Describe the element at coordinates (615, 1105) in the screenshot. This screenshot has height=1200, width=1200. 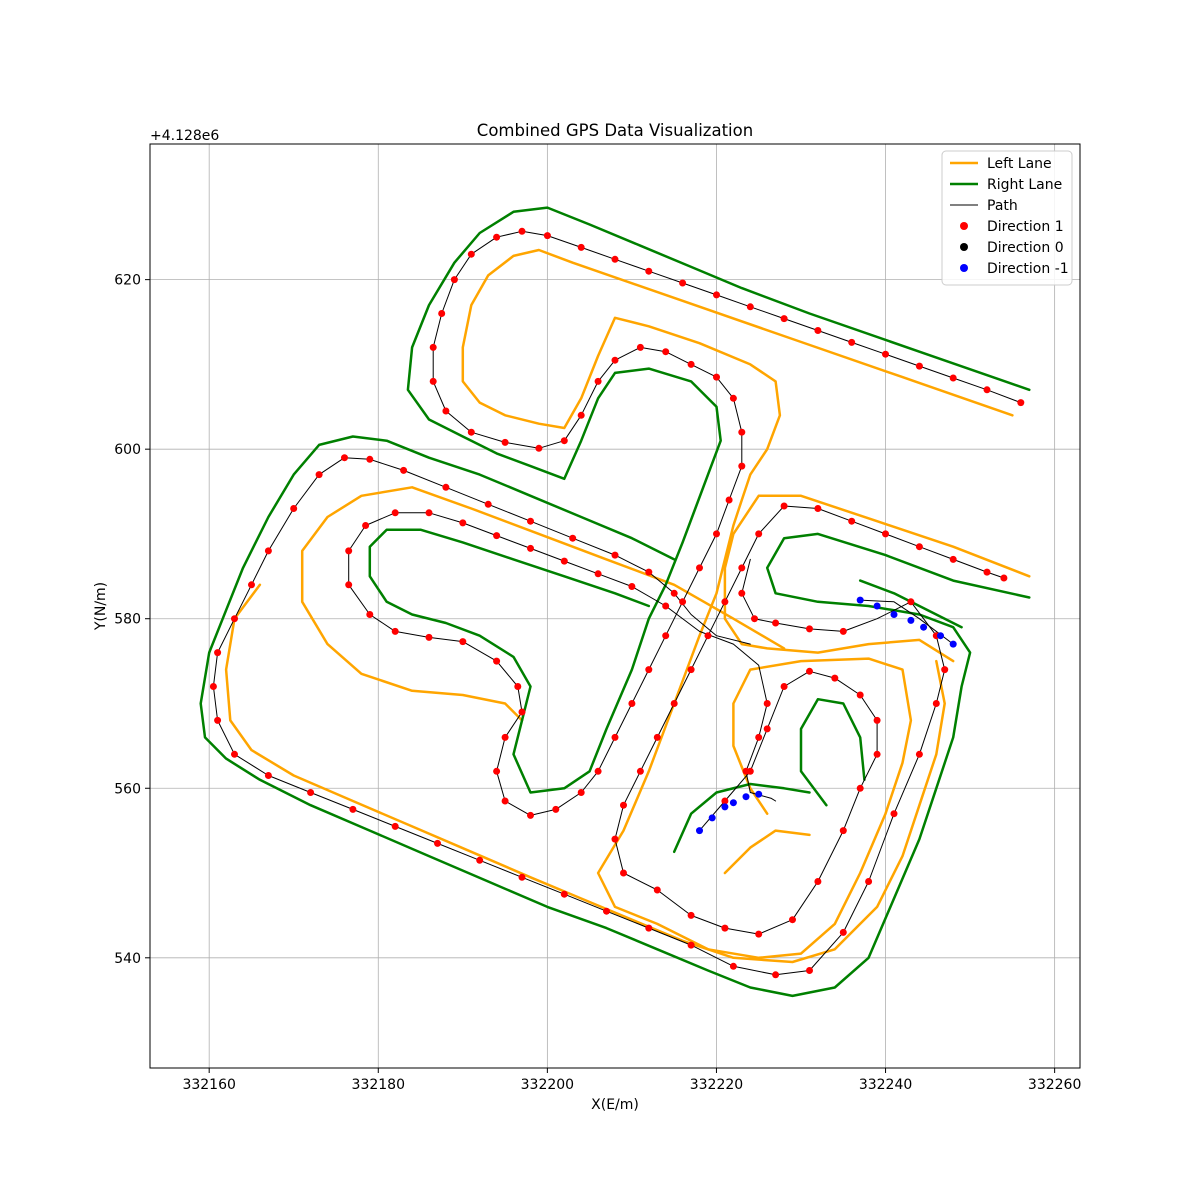
I see `x-axis-label: X(E/m)` at that location.